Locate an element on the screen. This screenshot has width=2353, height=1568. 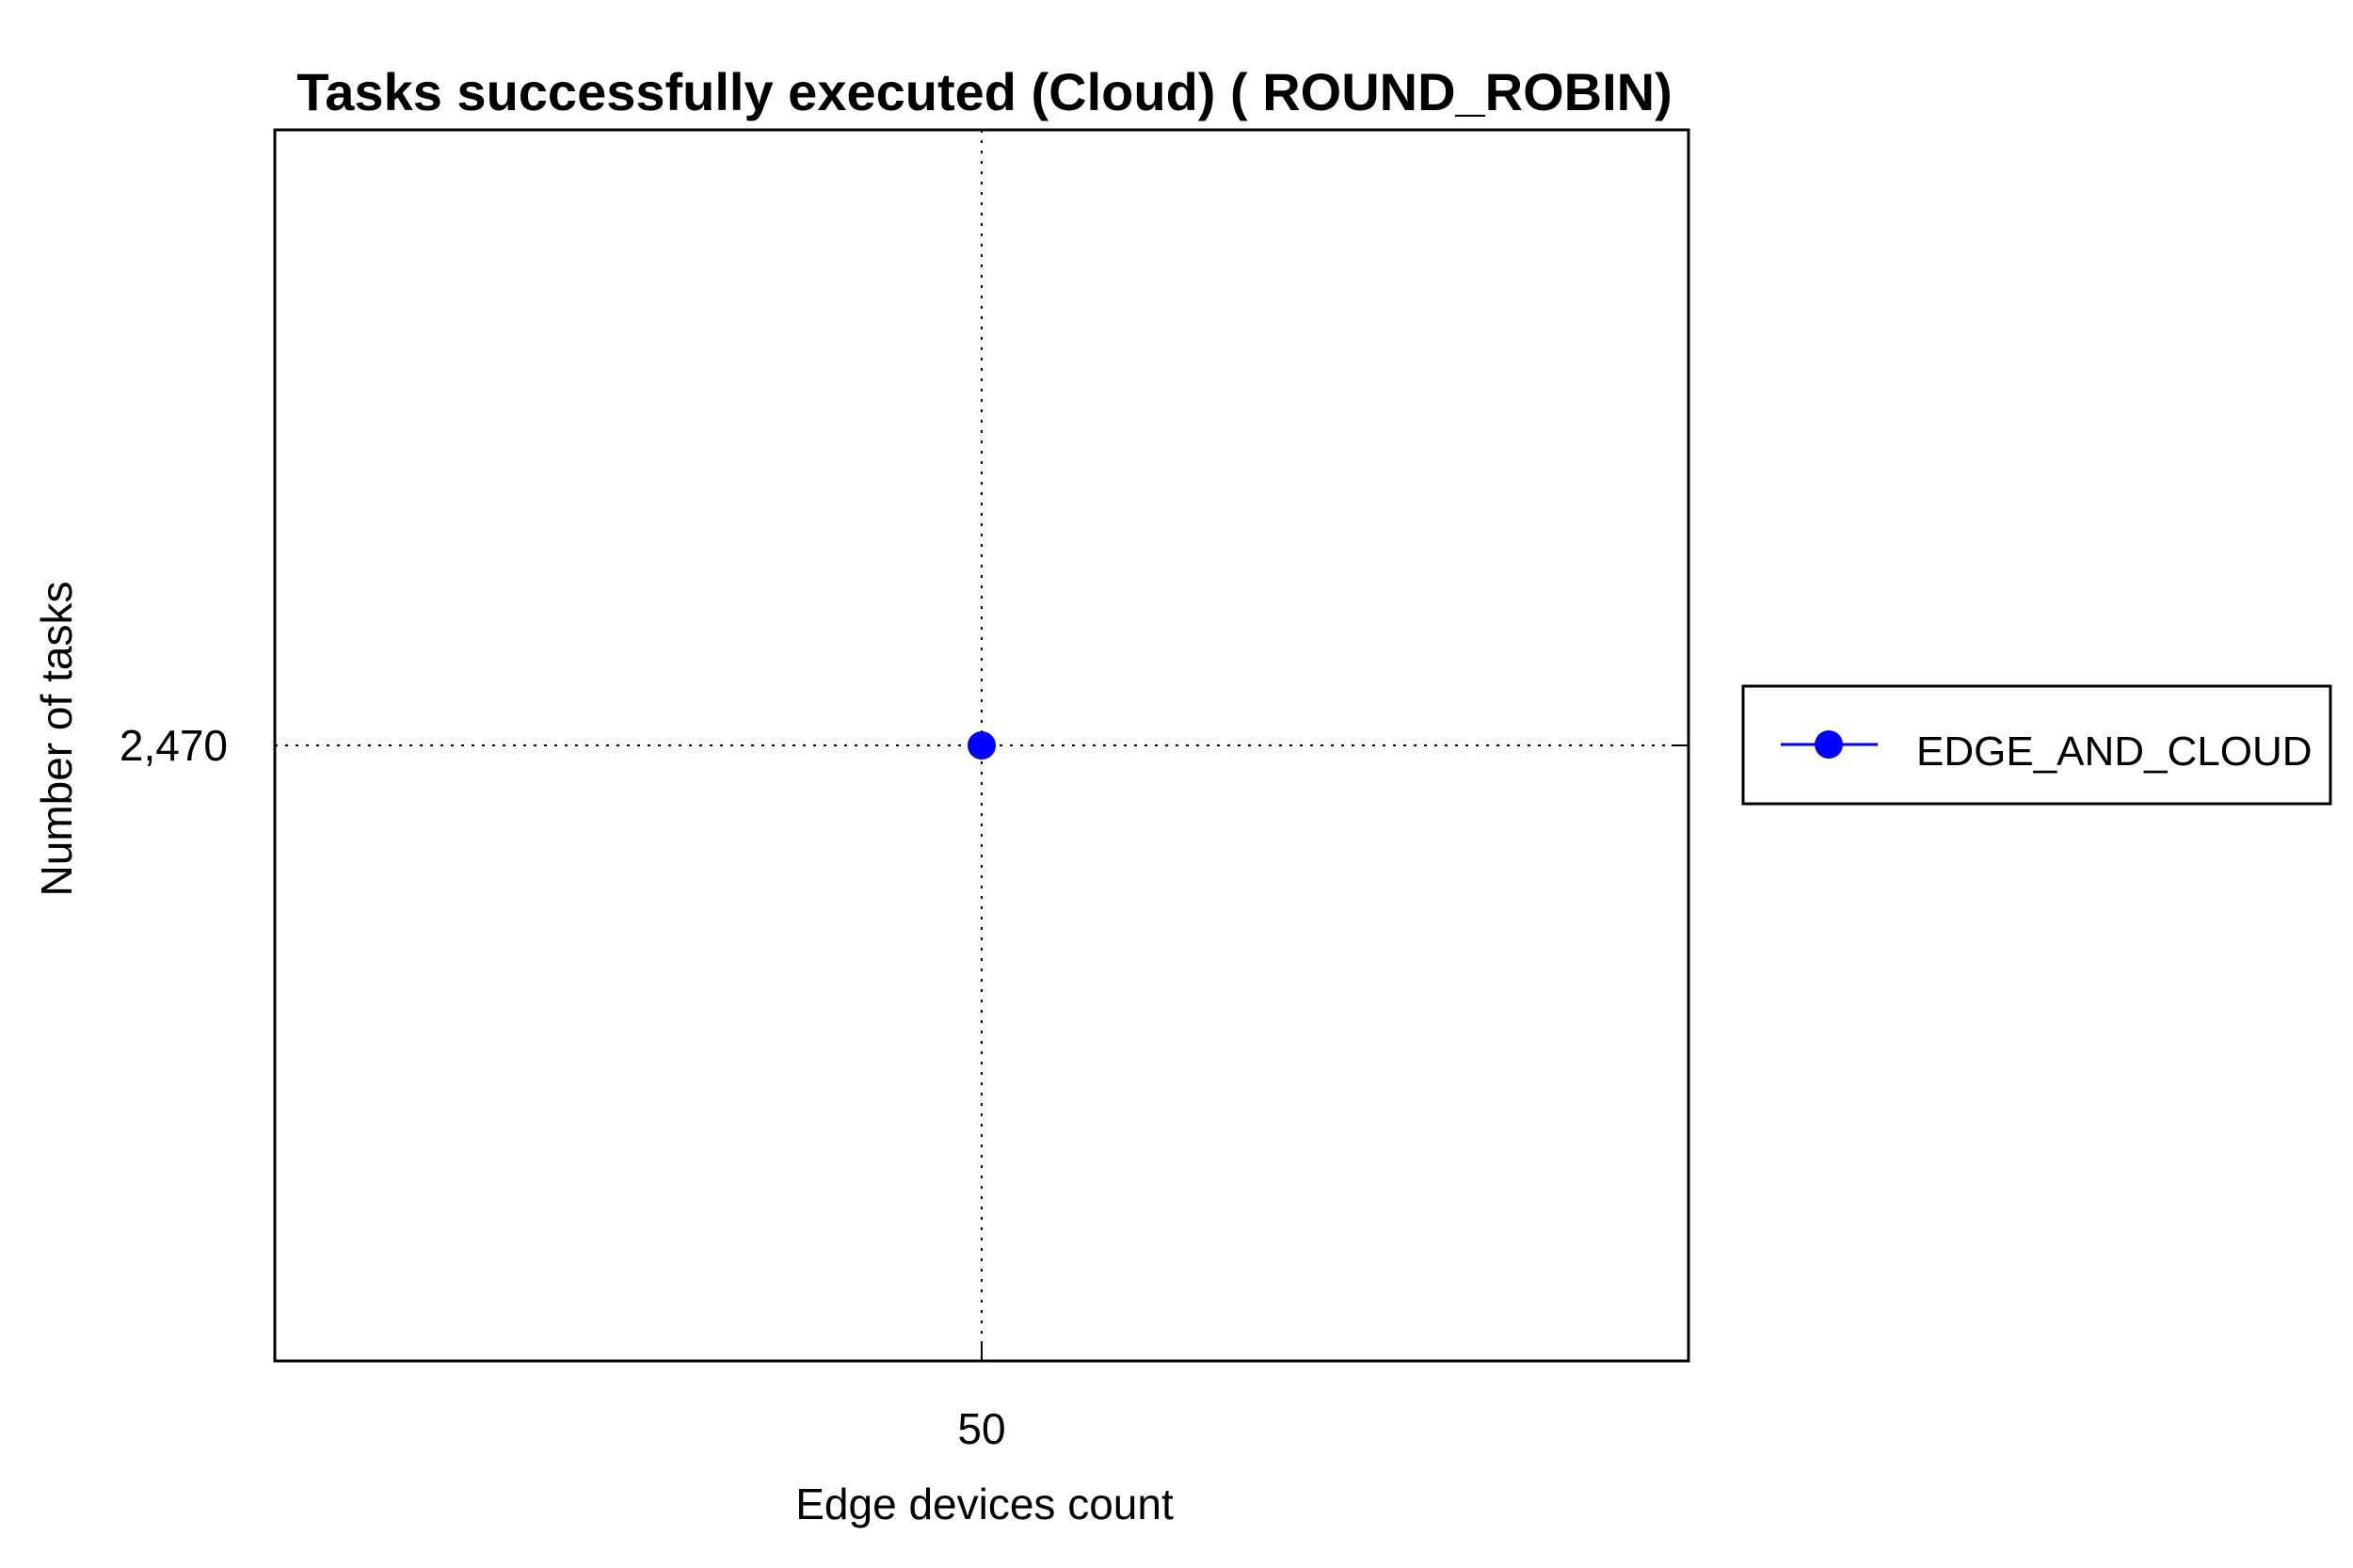
data-point is located at coordinates (982, 745).